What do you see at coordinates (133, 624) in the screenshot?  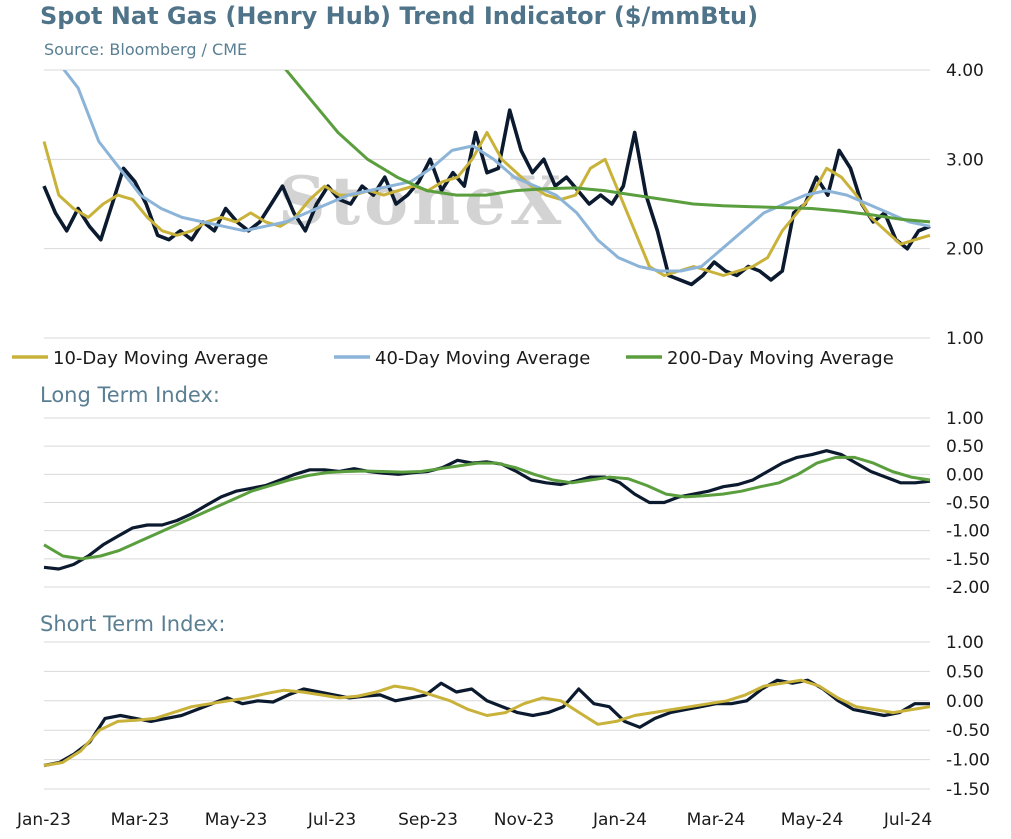 I see `short-term-title: Short Term Index:` at bounding box center [133, 624].